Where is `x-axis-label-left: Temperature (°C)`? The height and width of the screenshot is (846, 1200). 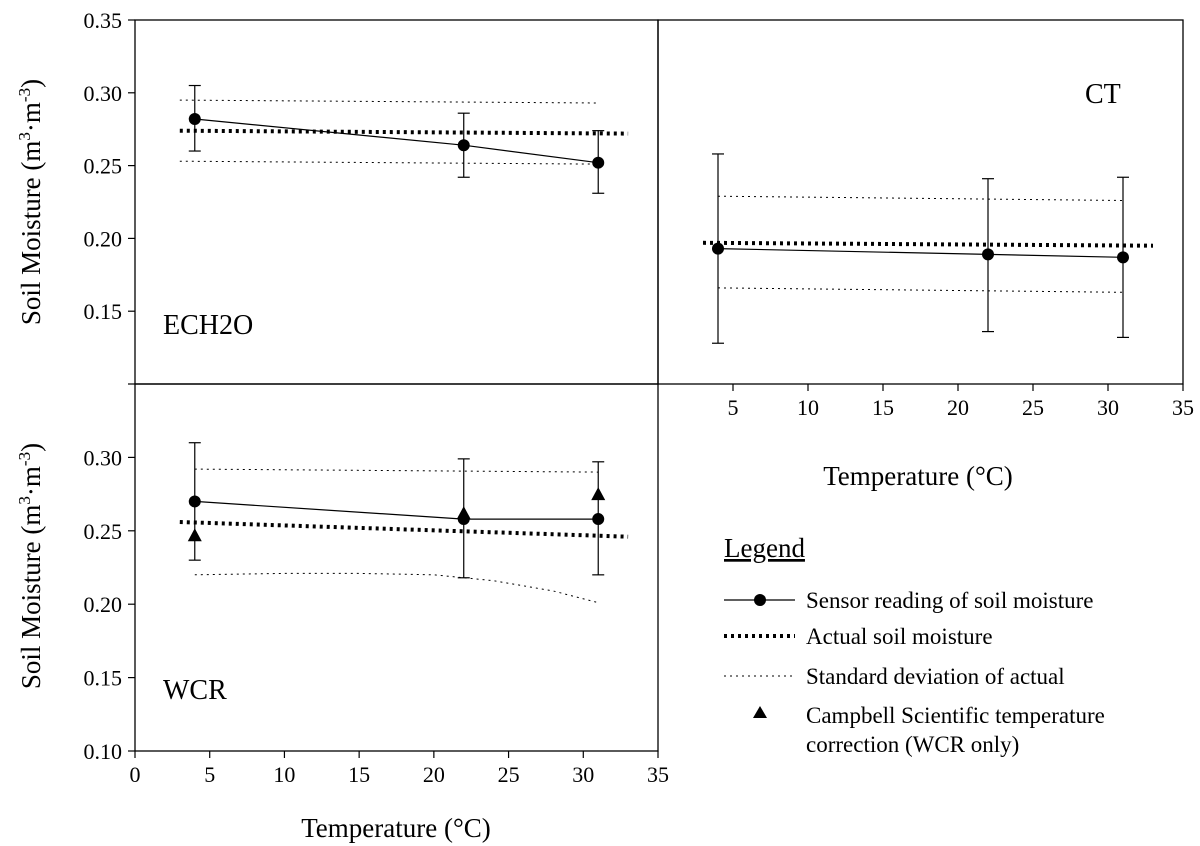 x-axis-label-left: Temperature (°C) is located at coordinates (396, 828).